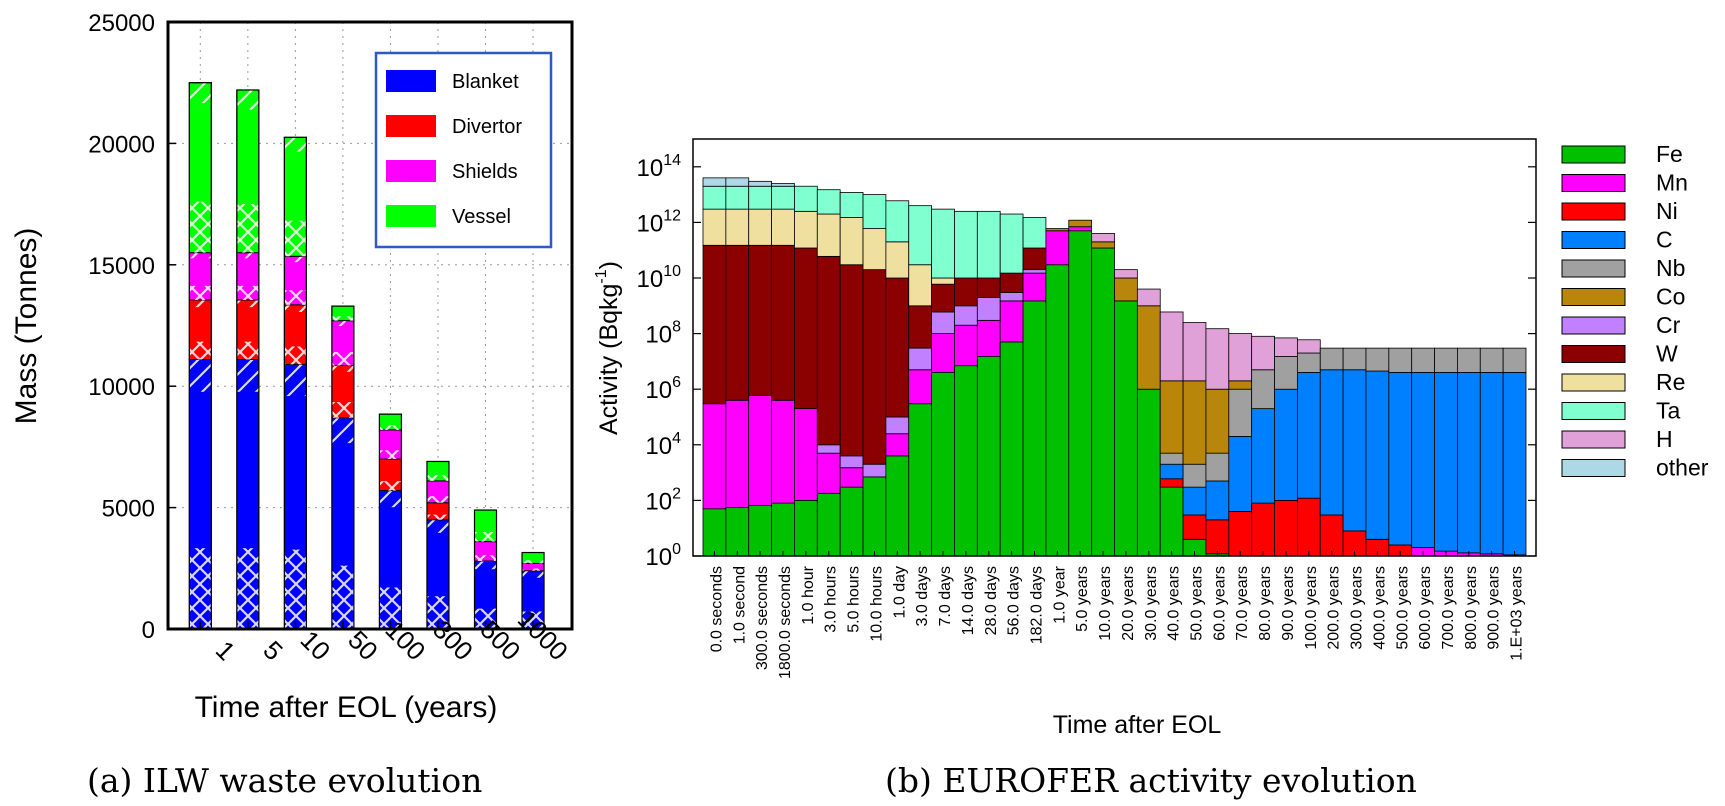  Describe the element at coordinates (1593, 325) in the screenshot. I see `chart-b-legend-swatch-cr` at that location.